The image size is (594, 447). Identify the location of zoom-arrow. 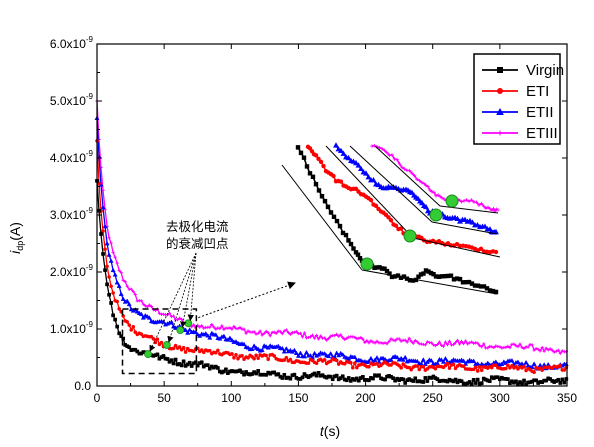
(247, 300).